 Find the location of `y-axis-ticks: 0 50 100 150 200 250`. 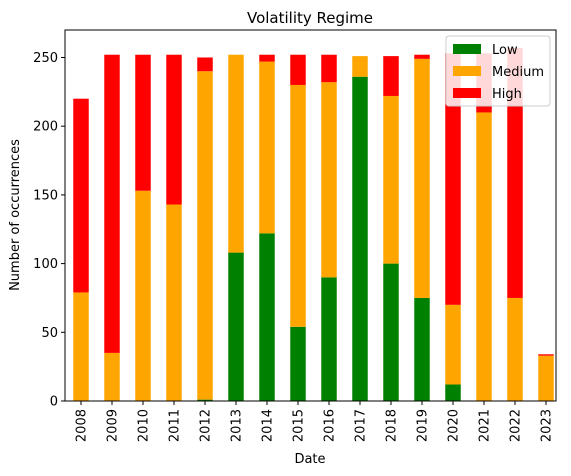

y-axis-ticks: 0 50 100 150 200 250 is located at coordinates (49, 230).